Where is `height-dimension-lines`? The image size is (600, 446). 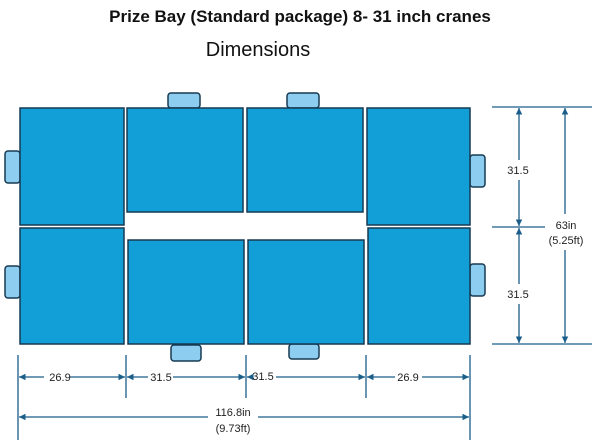 height-dimension-lines is located at coordinates (542, 225).